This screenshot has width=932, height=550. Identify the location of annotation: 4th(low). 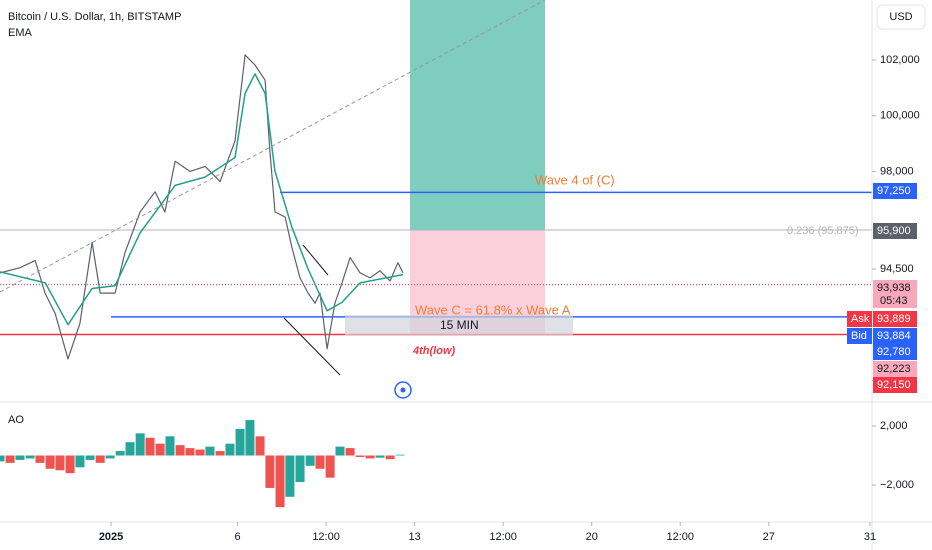
(433, 351).